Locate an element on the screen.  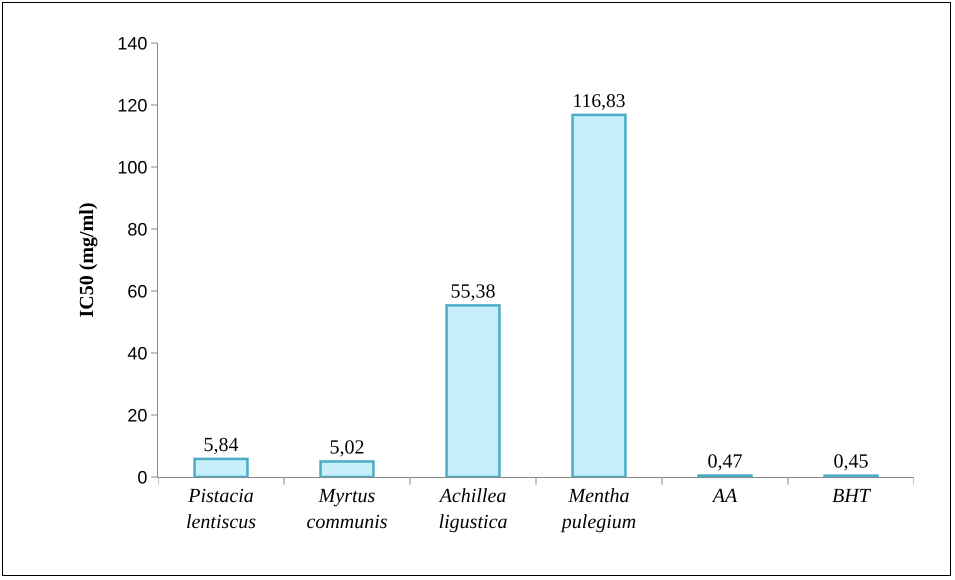
y-tick-label: 120 is located at coordinates (132, 105).